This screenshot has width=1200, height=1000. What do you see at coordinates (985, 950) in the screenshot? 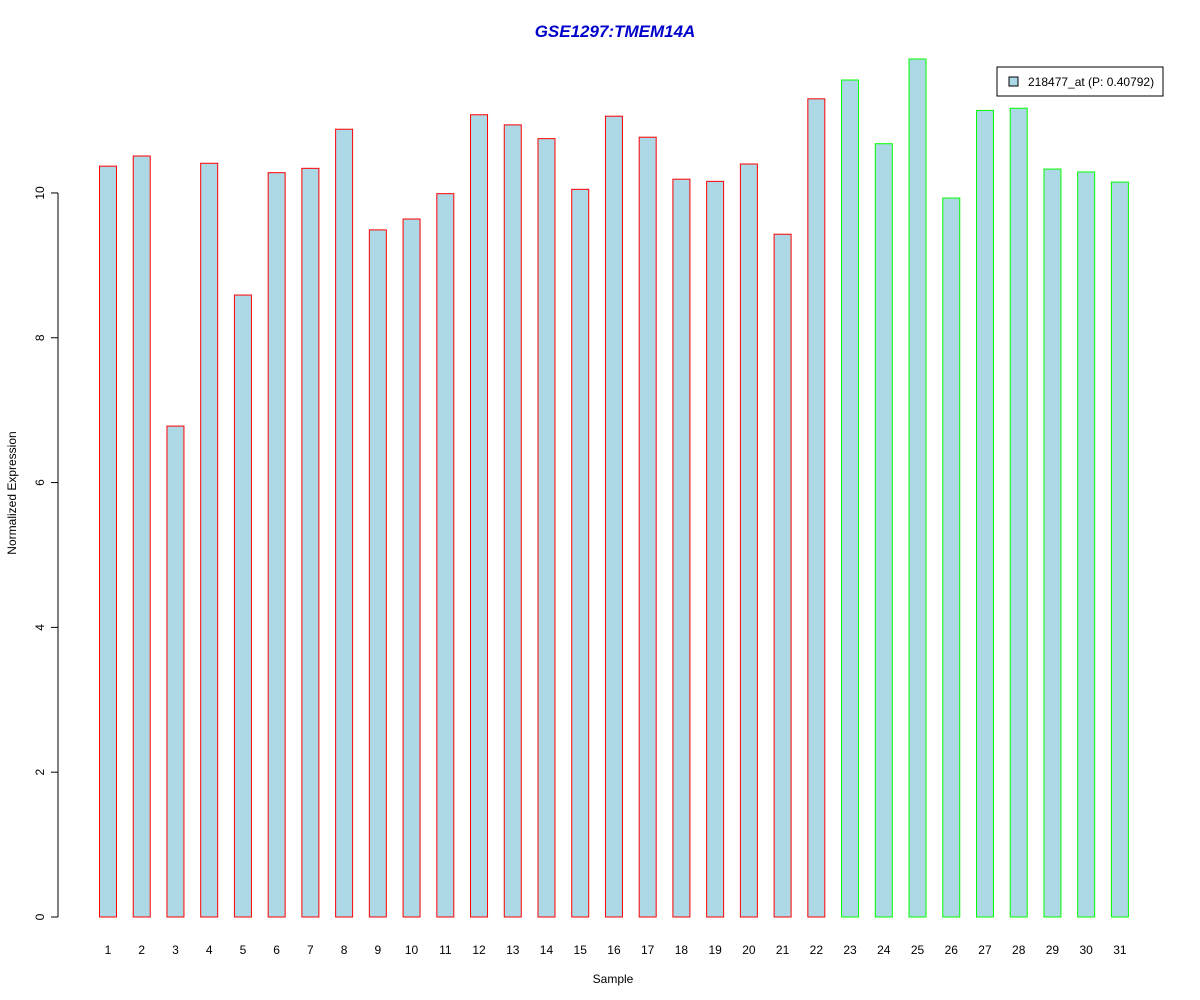
I see `x-tick-label: 27` at bounding box center [985, 950].